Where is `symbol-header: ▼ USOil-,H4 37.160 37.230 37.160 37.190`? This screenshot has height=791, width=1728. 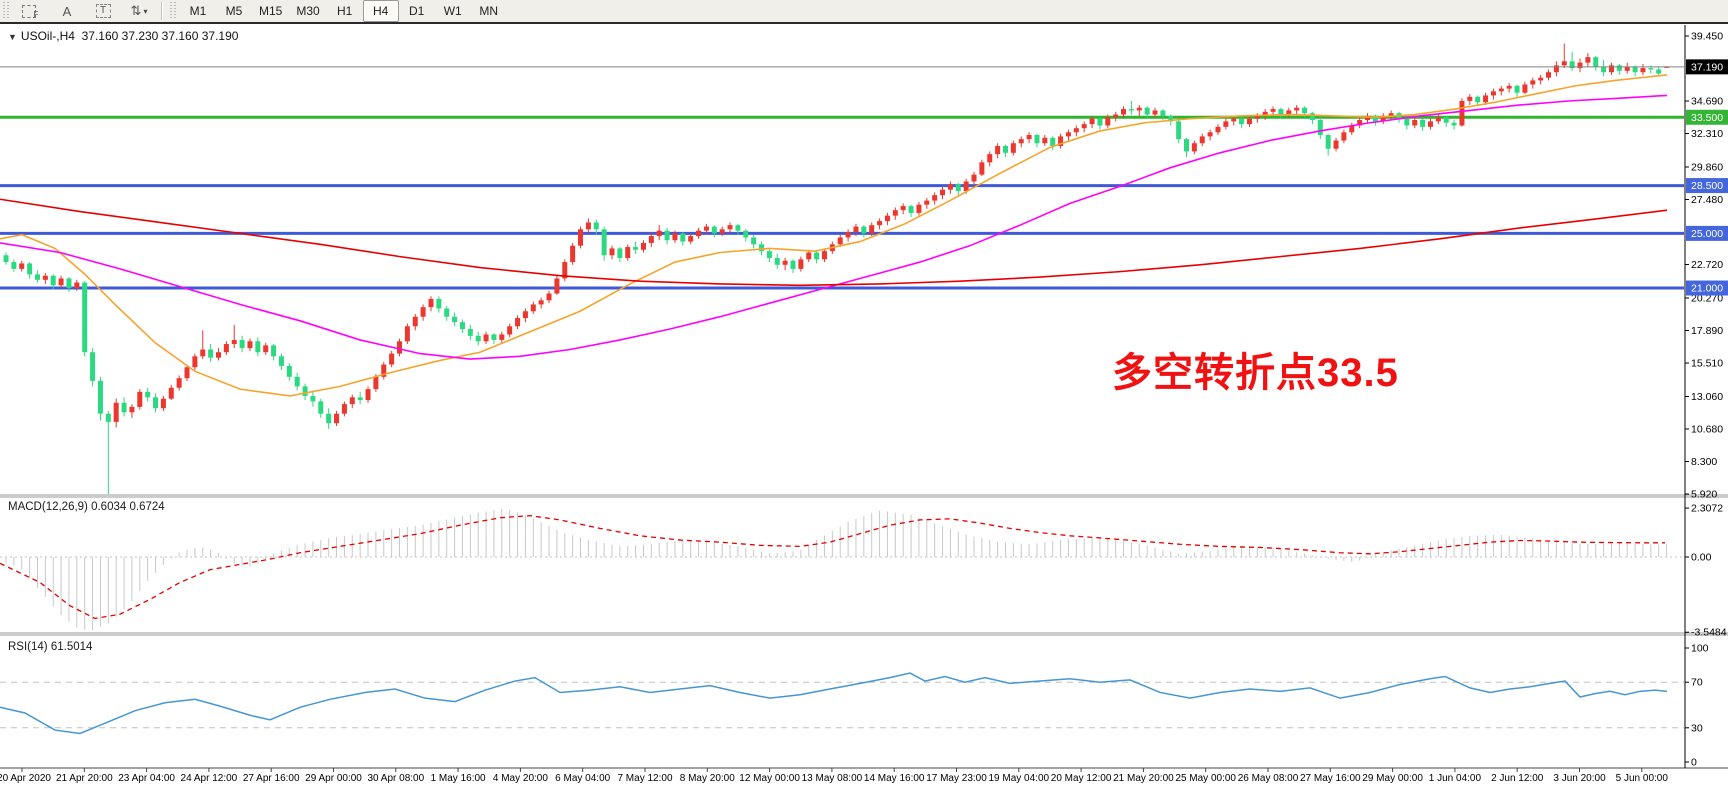
symbol-header: ▼ USOil-,H4 37.160 37.230 37.160 37.190 is located at coordinates (123, 36).